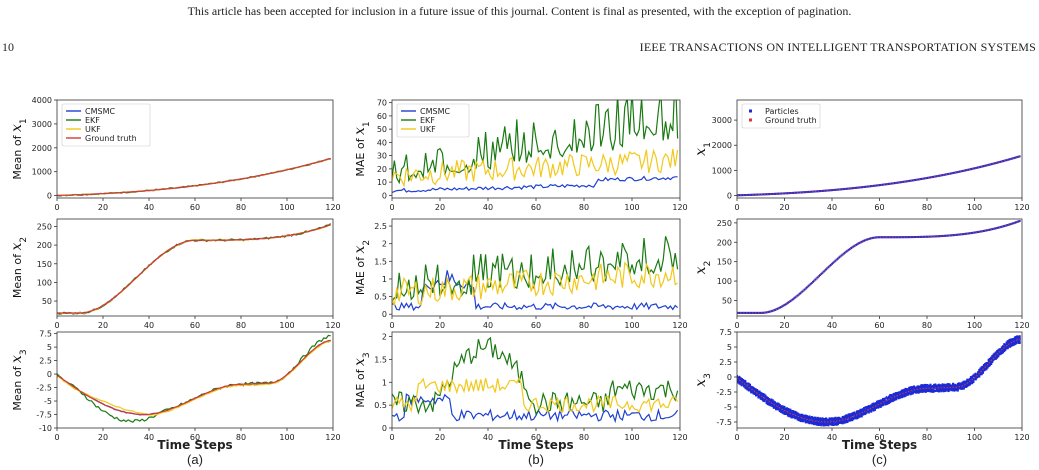 The height and width of the screenshot is (470, 1039). Describe the element at coordinates (535, 445) in the screenshot. I see `x-axis-label: Time Steps` at that location.